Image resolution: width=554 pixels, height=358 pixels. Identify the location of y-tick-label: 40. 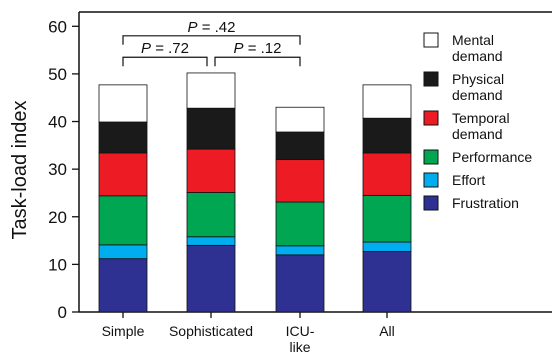
(57, 122).